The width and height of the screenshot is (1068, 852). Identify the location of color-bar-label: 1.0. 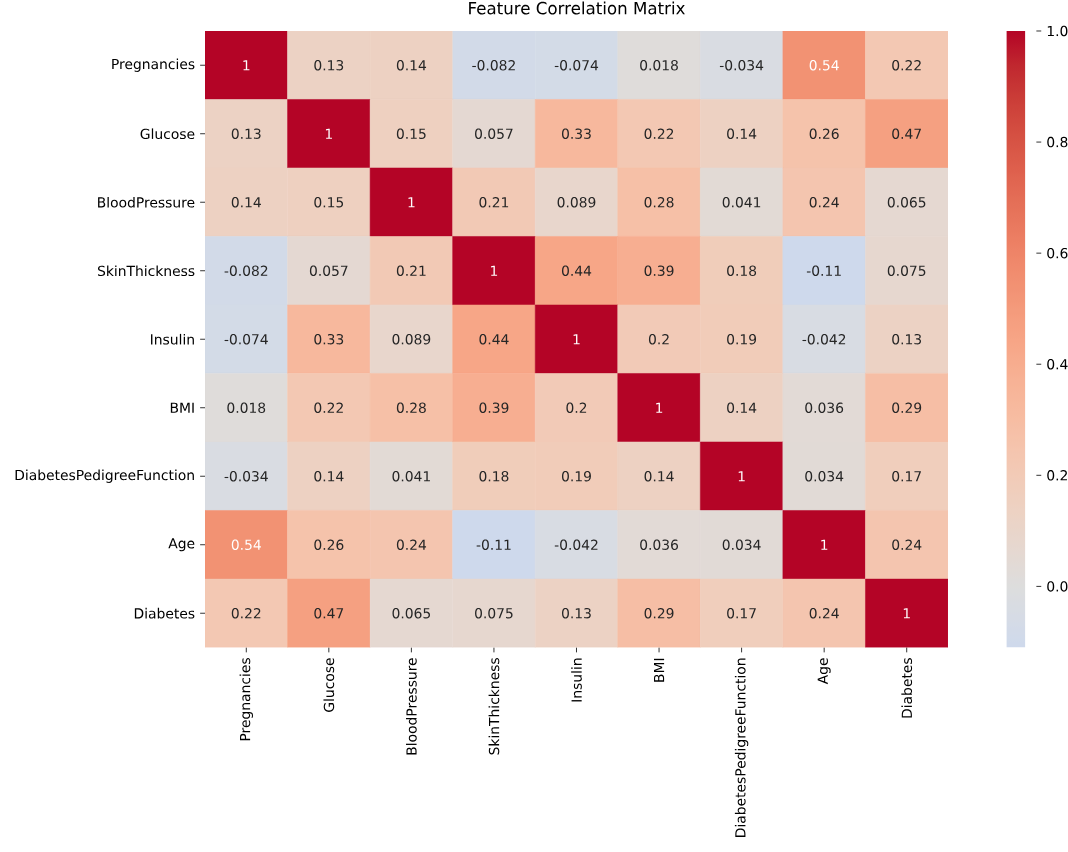
(1057, 31).